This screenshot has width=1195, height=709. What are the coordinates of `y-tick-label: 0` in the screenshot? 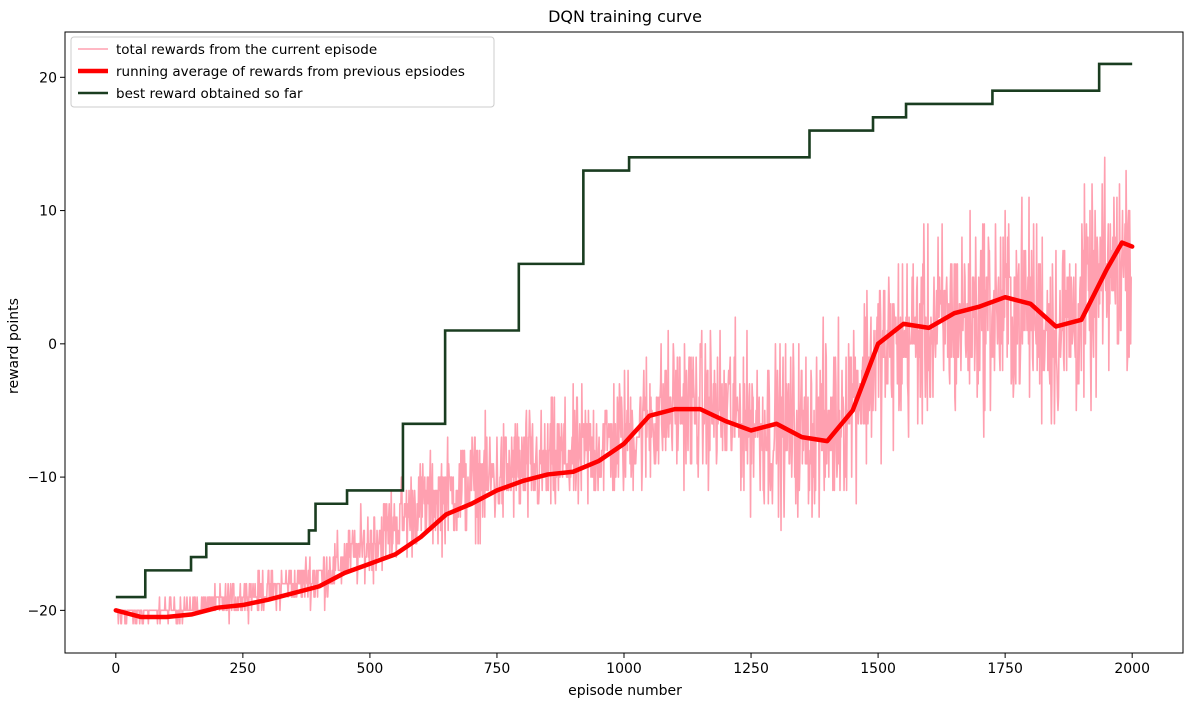 It's located at (52, 345).